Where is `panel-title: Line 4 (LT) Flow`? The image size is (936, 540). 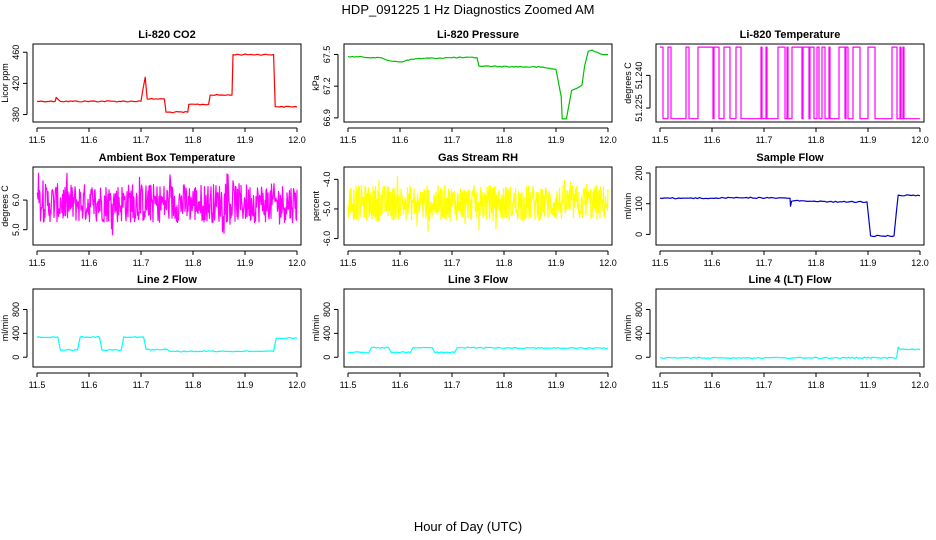
panel-title: Line 4 (LT) Flow is located at coordinates (790, 280).